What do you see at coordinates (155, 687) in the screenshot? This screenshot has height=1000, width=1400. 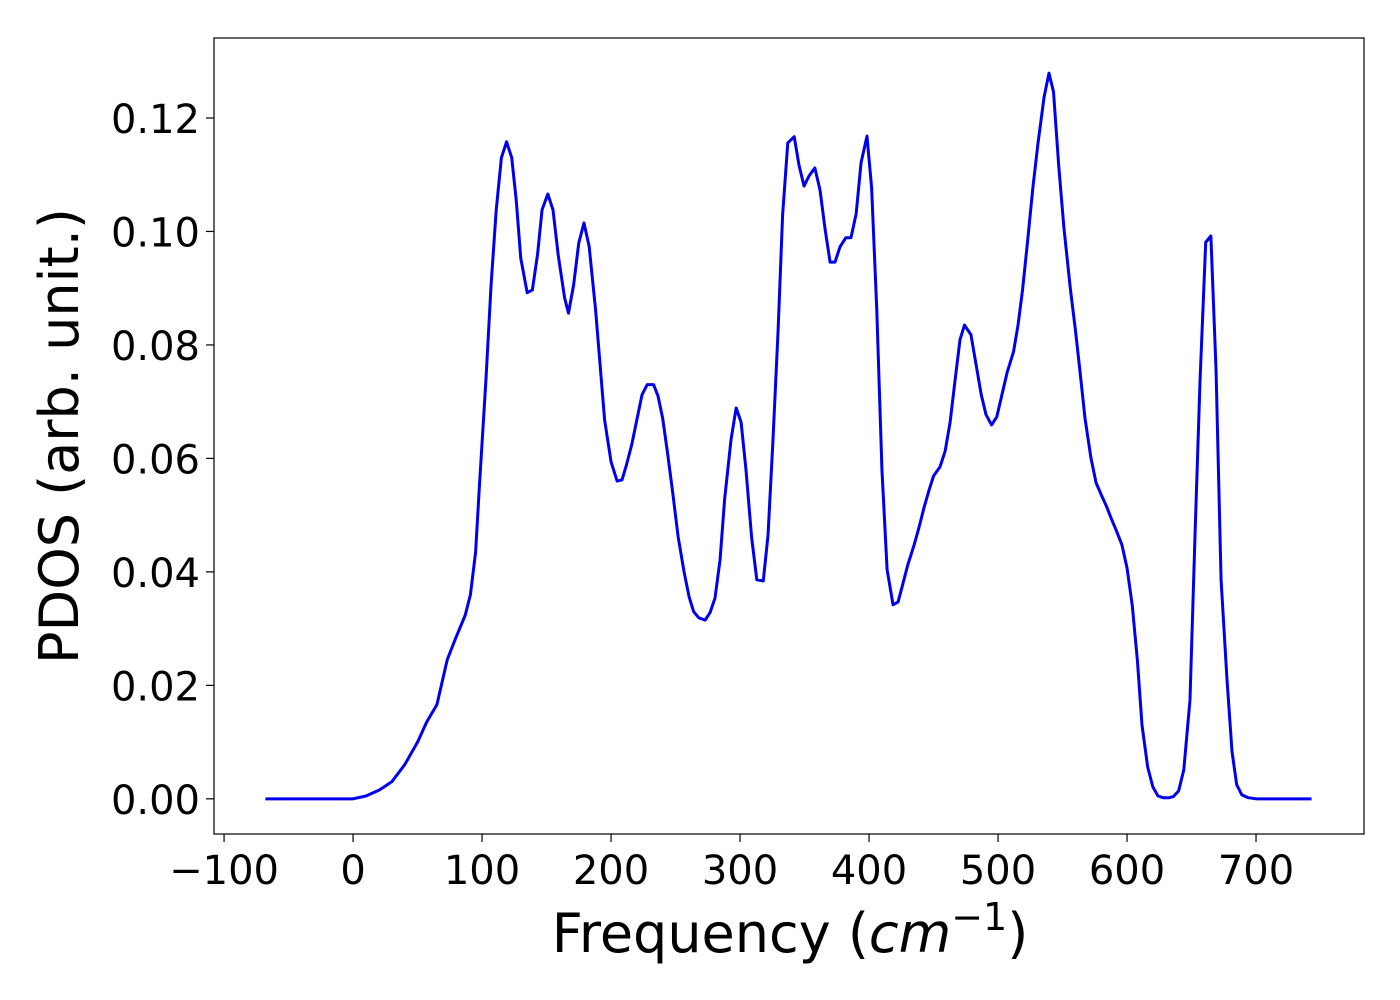 I see `y-tick-label: 0.02` at bounding box center [155, 687].